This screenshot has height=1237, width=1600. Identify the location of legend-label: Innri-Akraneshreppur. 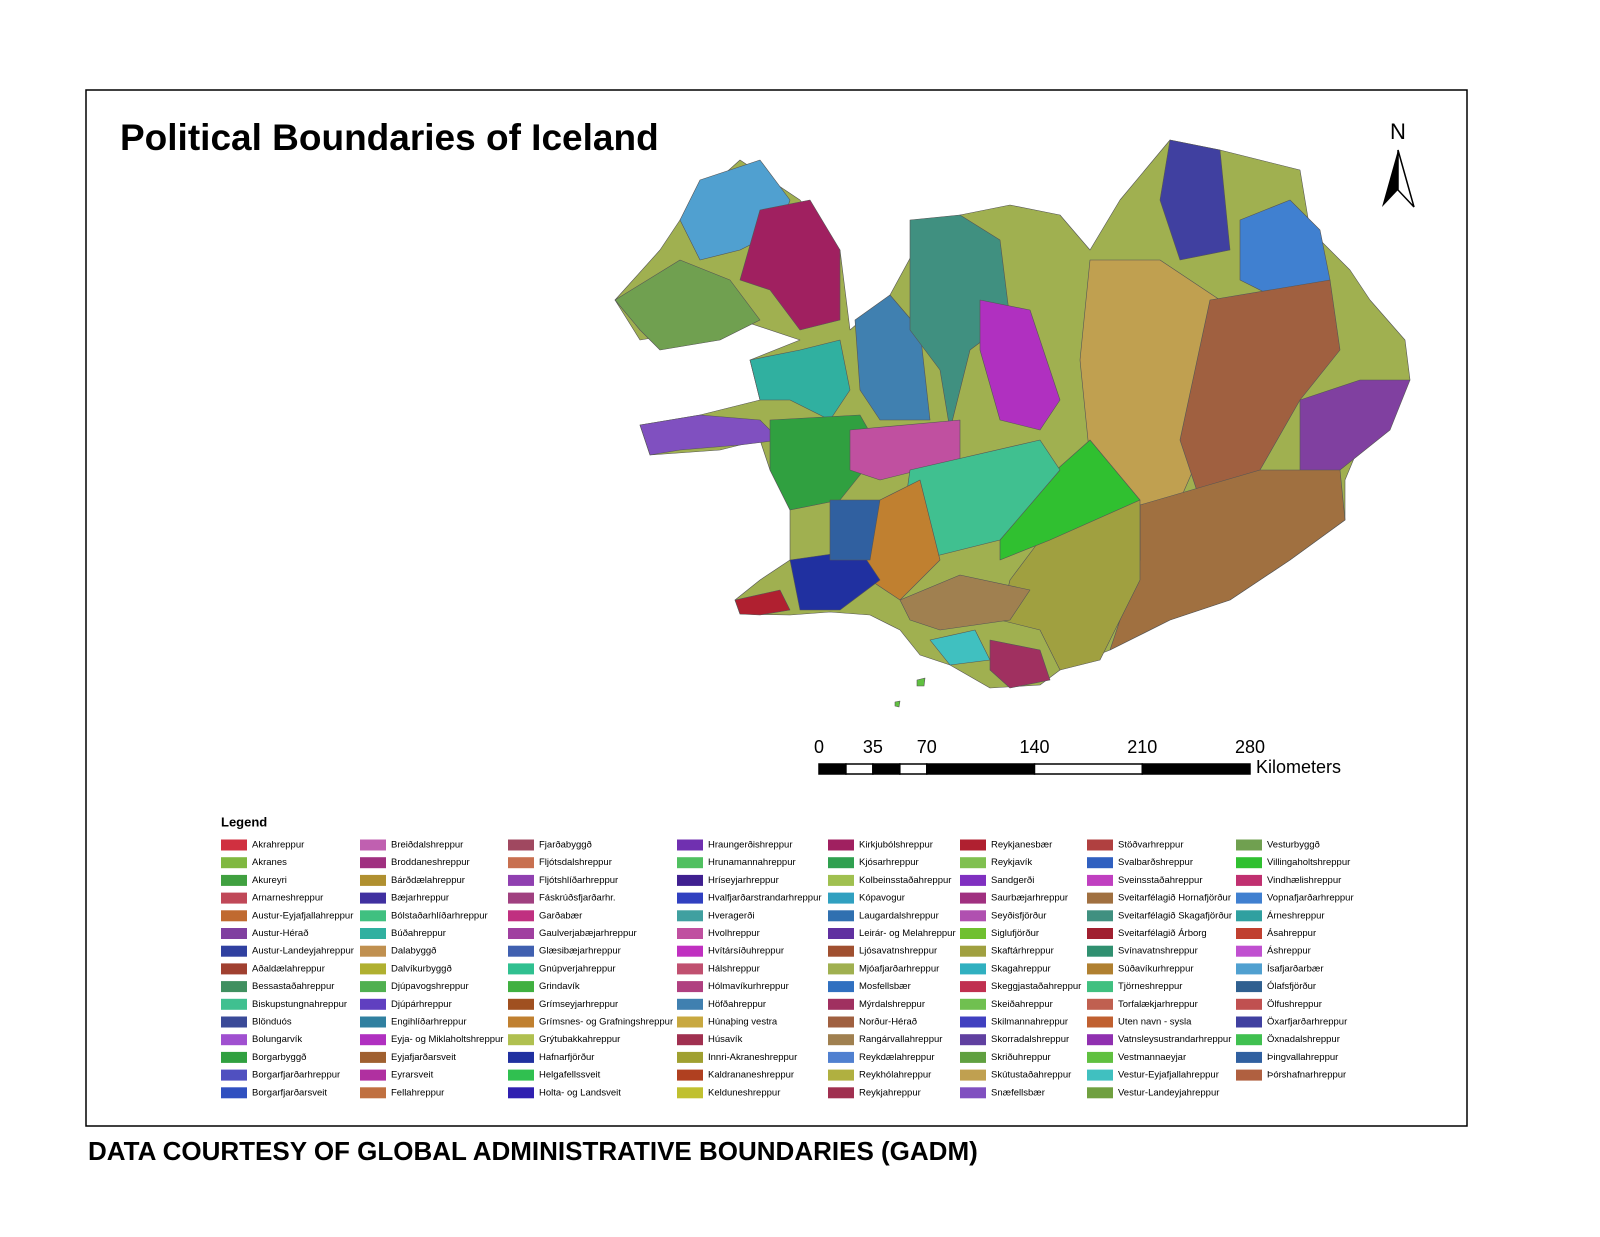
(752, 1057).